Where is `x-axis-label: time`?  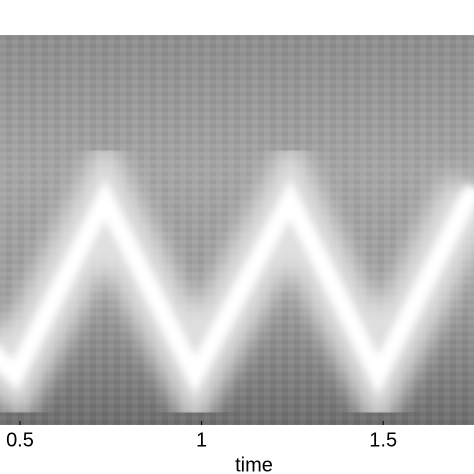 x-axis-label: time is located at coordinates (254, 464).